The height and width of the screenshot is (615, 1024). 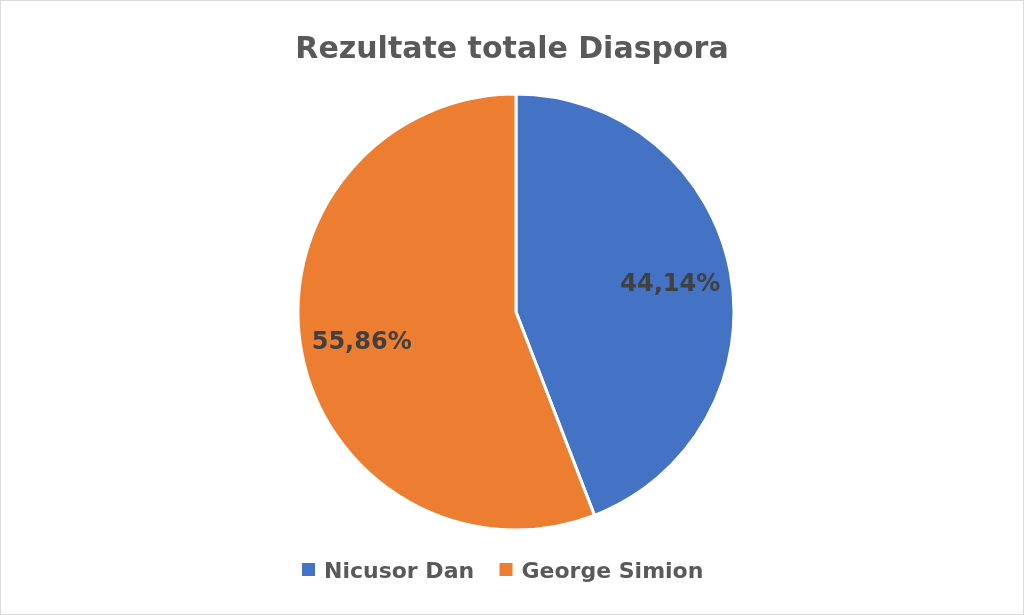 What do you see at coordinates (361, 340) in the screenshot?
I see `data-label: 55,86%` at bounding box center [361, 340].